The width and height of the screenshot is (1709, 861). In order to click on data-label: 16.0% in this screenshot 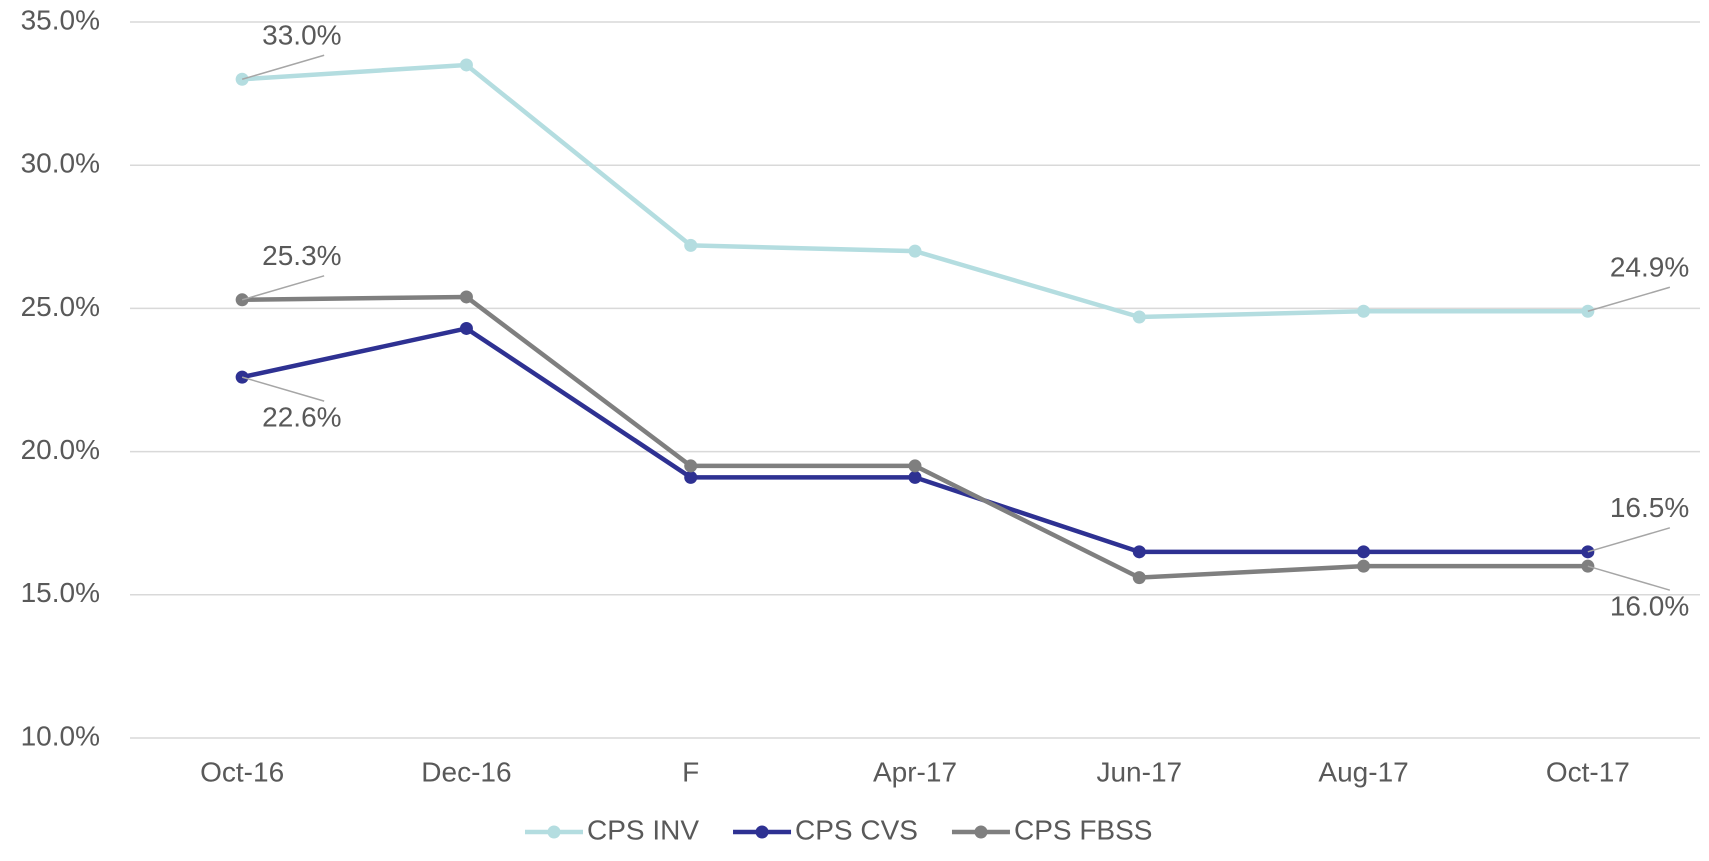, I will do `click(1649, 606)`.